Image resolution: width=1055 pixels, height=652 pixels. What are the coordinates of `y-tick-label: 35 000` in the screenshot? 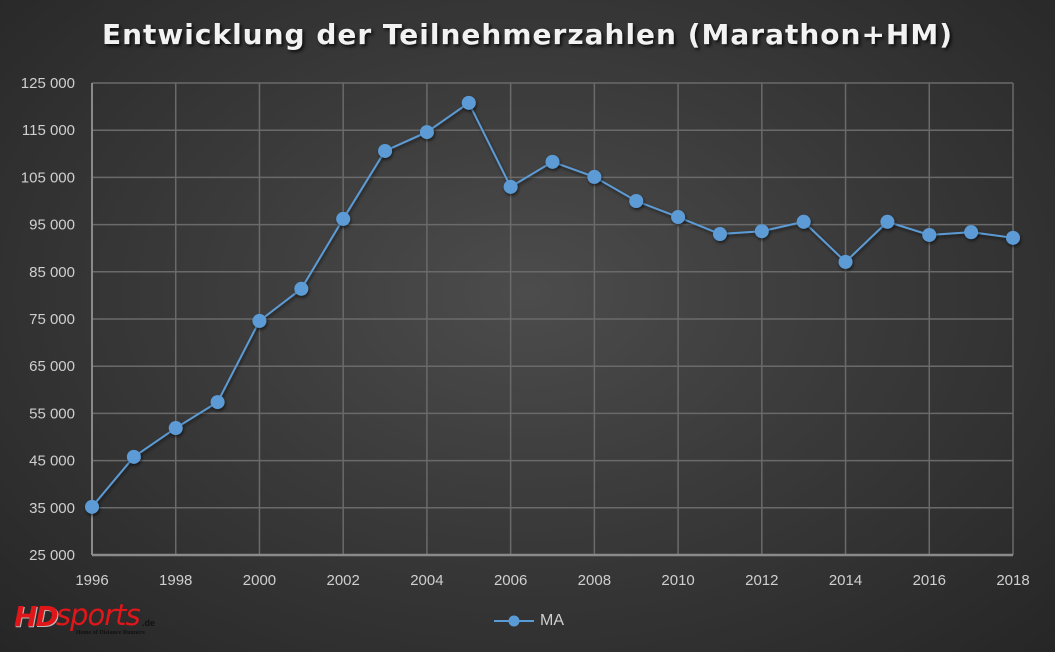 It's located at (52, 508).